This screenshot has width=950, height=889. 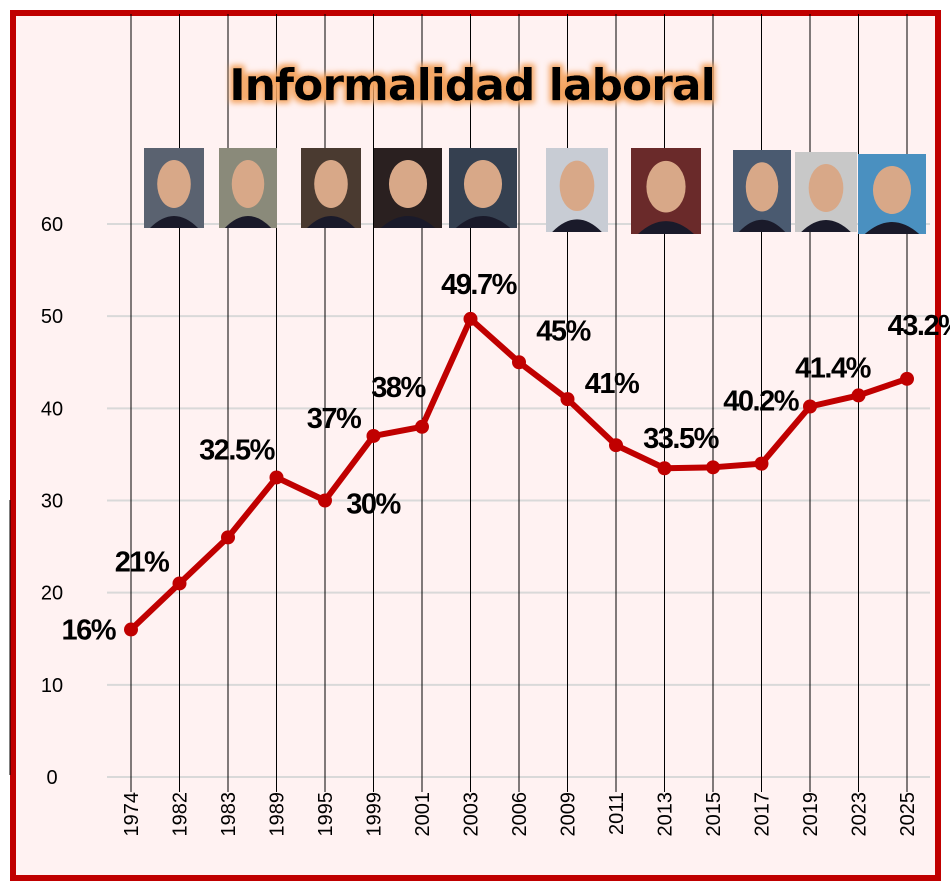 What do you see at coordinates (52, 594) in the screenshot?
I see `y-tick-label: 20` at bounding box center [52, 594].